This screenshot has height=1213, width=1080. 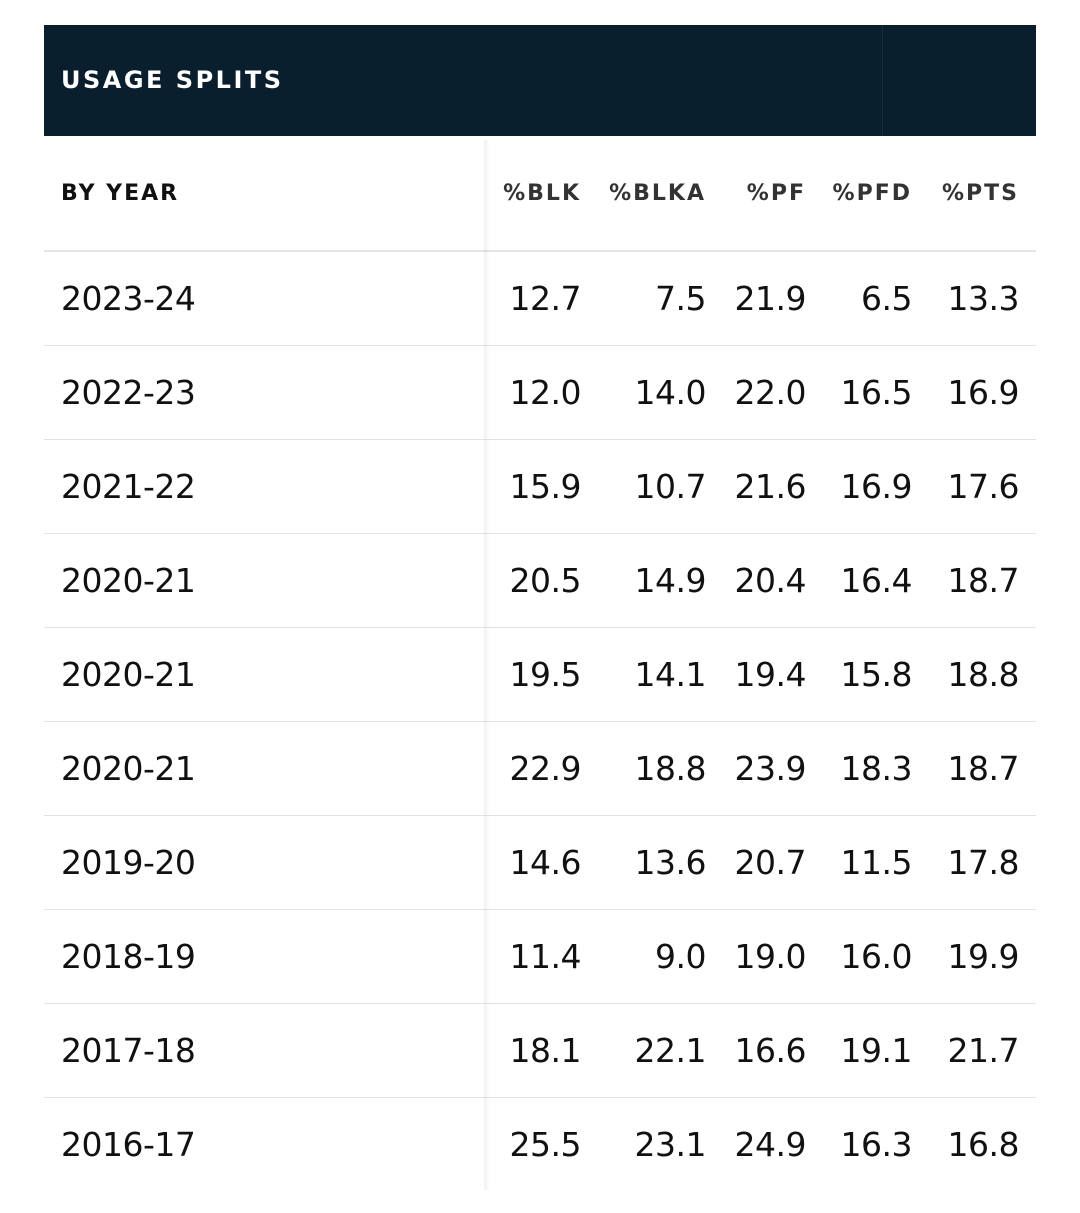 What do you see at coordinates (859, 194) in the screenshot?
I see `column-header-pfd: %PFD` at bounding box center [859, 194].